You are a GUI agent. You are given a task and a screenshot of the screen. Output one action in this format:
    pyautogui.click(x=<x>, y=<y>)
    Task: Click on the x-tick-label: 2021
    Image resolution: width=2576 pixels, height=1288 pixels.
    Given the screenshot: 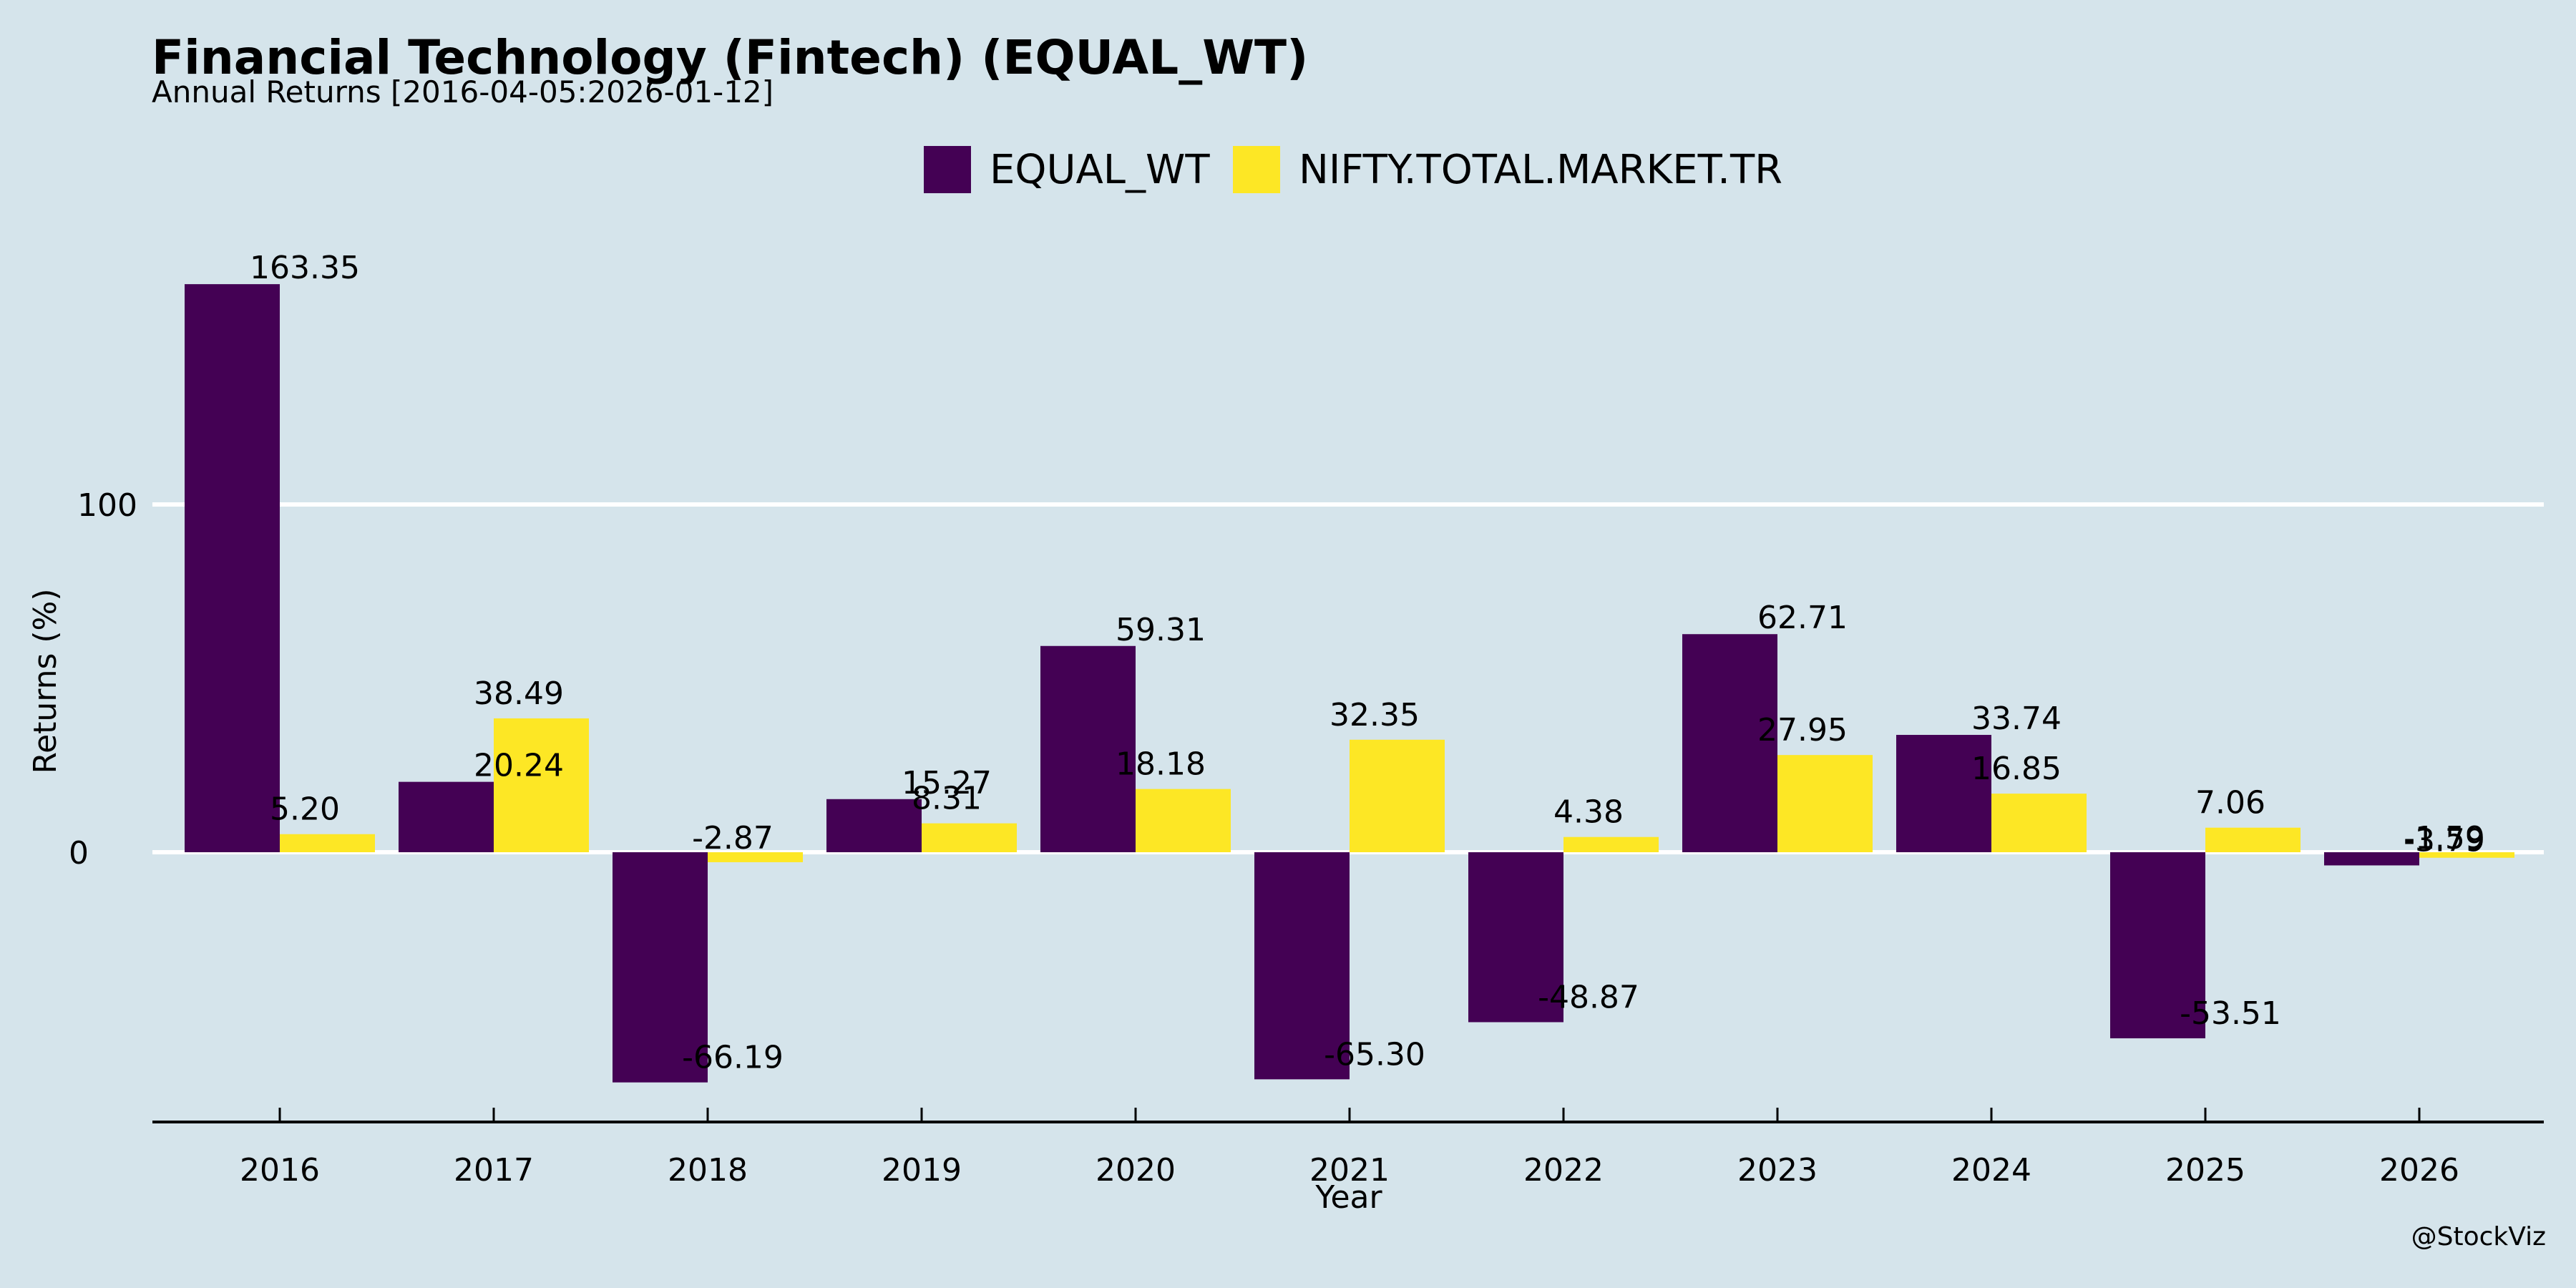 What is the action you would take?
    pyautogui.click(x=1349, y=1170)
    